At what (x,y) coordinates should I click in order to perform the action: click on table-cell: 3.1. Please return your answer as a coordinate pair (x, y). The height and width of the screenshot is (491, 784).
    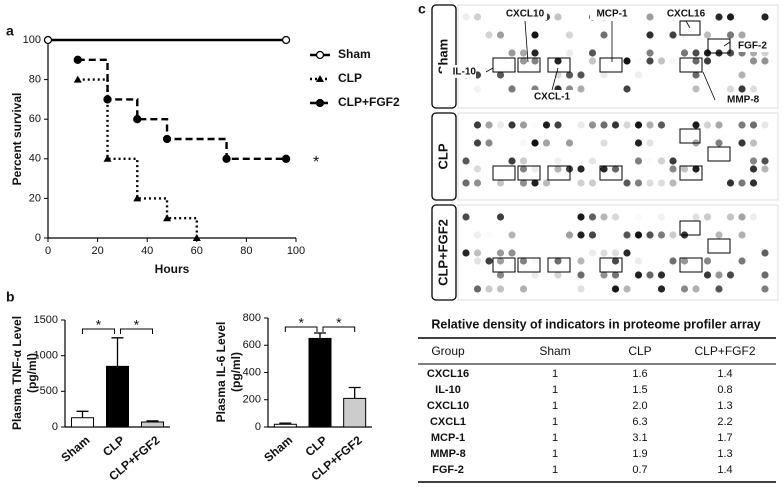
    Looking at the image, I should click on (639, 438).